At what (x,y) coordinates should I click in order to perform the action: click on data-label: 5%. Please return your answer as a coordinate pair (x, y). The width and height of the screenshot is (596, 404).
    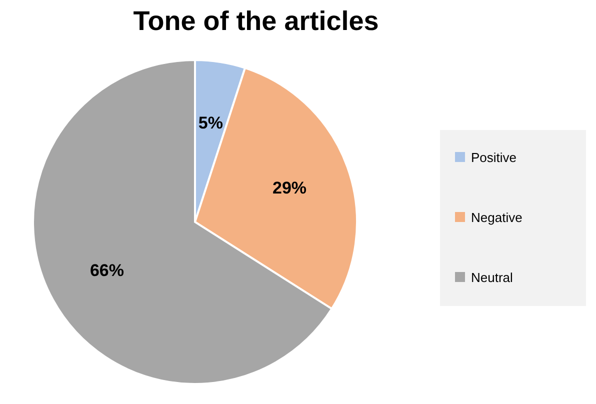
    Looking at the image, I should click on (210, 122).